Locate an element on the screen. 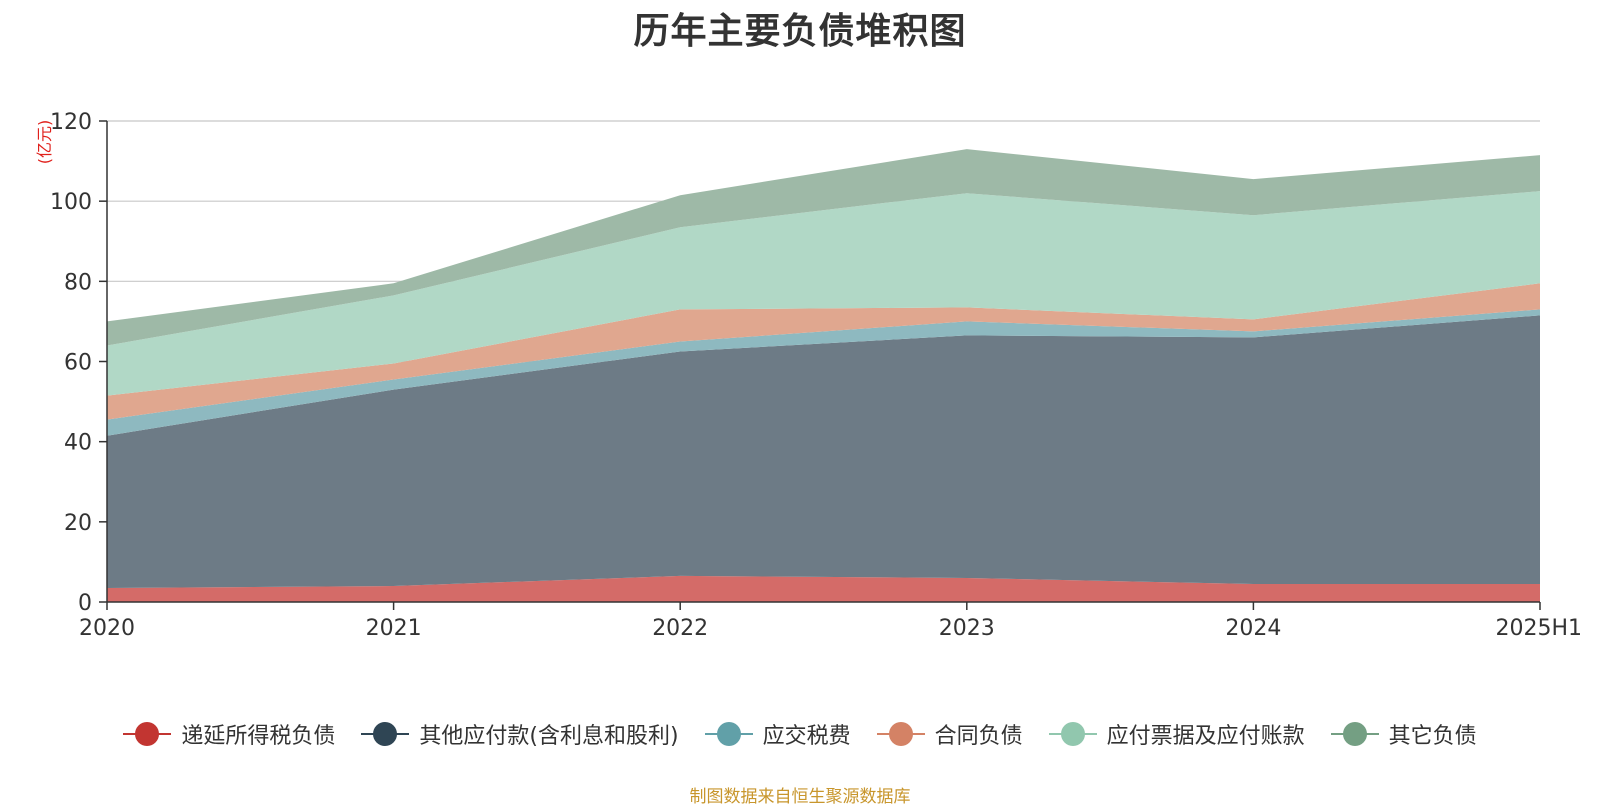 This screenshot has width=1600, height=807. y-tick-label: 20 is located at coordinates (78, 523).